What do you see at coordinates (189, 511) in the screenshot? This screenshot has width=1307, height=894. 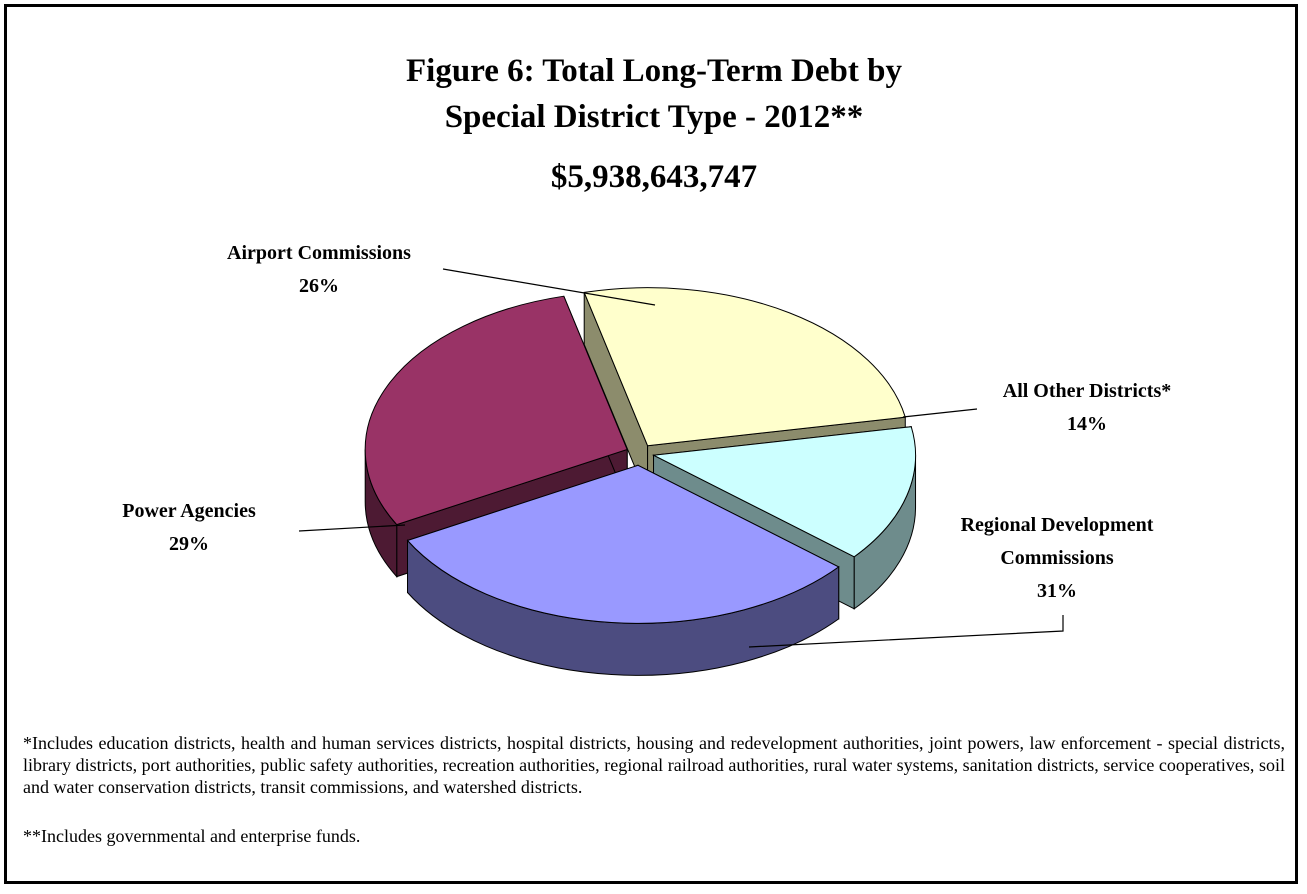 I see `label-power-agencies: Power Agencies` at bounding box center [189, 511].